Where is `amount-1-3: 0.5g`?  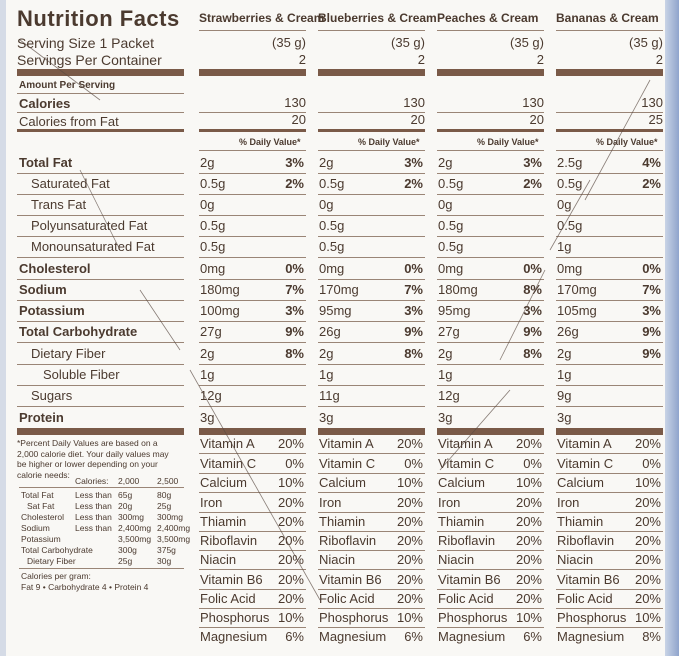 amount-1-3: 0.5g is located at coordinates (332, 225).